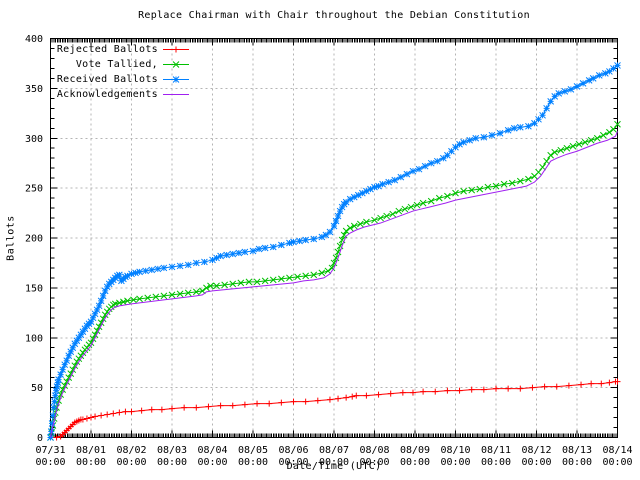  What do you see at coordinates (107, 49) in the screenshot?
I see `legend-label: Rejected Ballots` at bounding box center [107, 49].